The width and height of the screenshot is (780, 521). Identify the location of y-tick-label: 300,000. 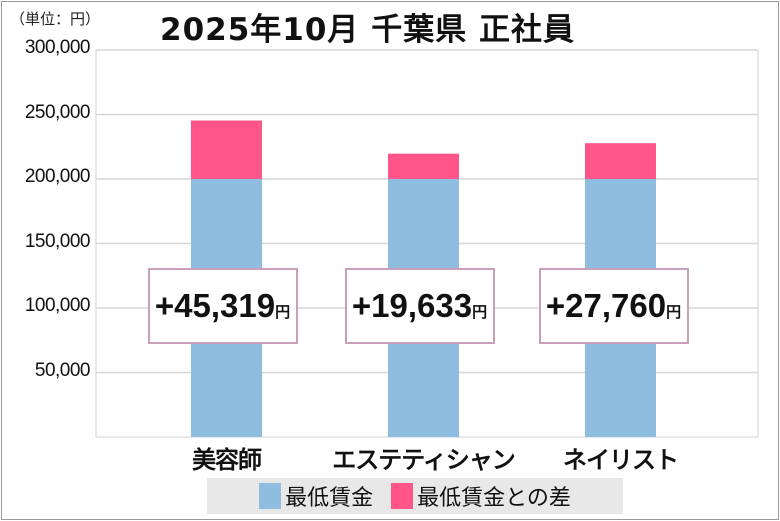
(57, 47).